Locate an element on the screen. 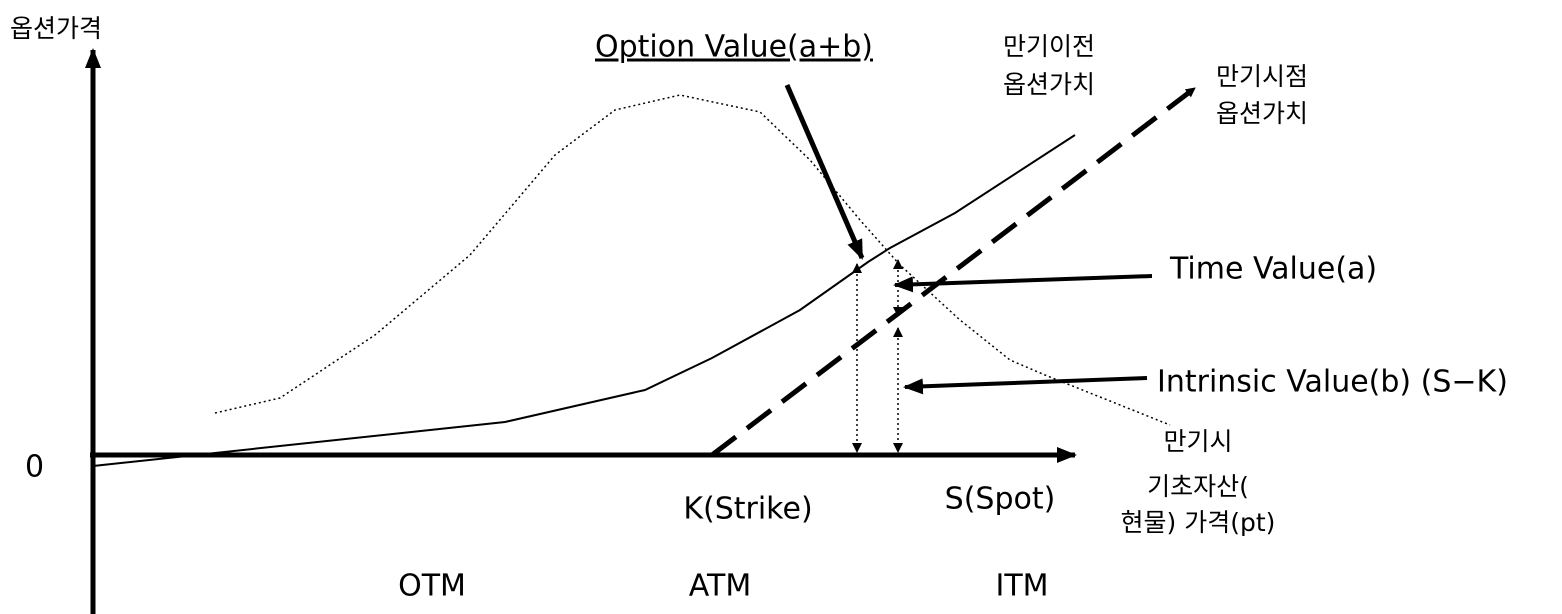  zone-label: ATM is located at coordinates (720, 586).